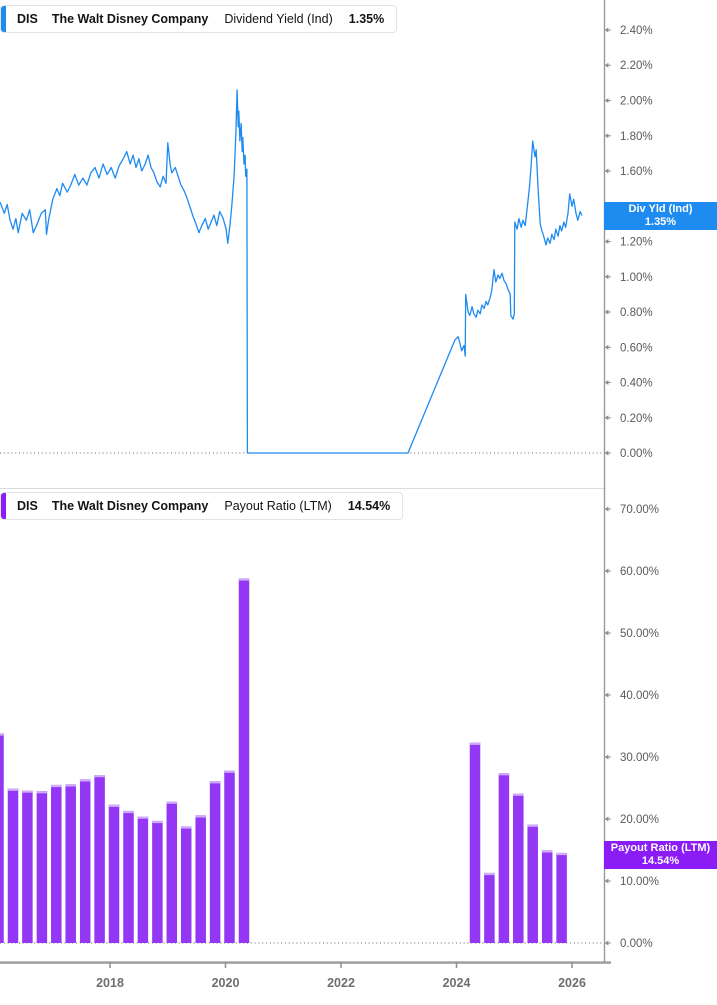 This screenshot has width=717, height=1005. What do you see at coordinates (660, 209) in the screenshot?
I see `badge-title: Div Yld (Ind)` at bounding box center [660, 209].